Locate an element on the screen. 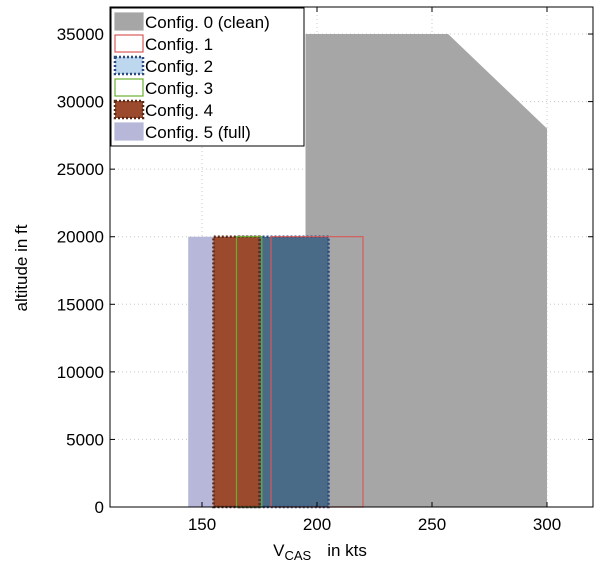  y-tick-label: 5000 is located at coordinates (85, 439).